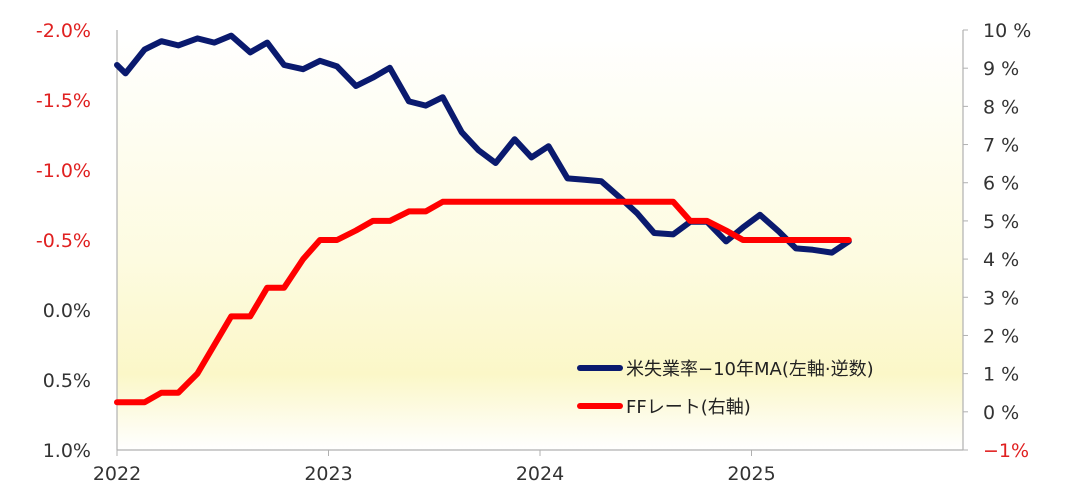  Describe the element at coordinates (67, 381) in the screenshot. I see `left-tick-label: 0.5%` at that location.